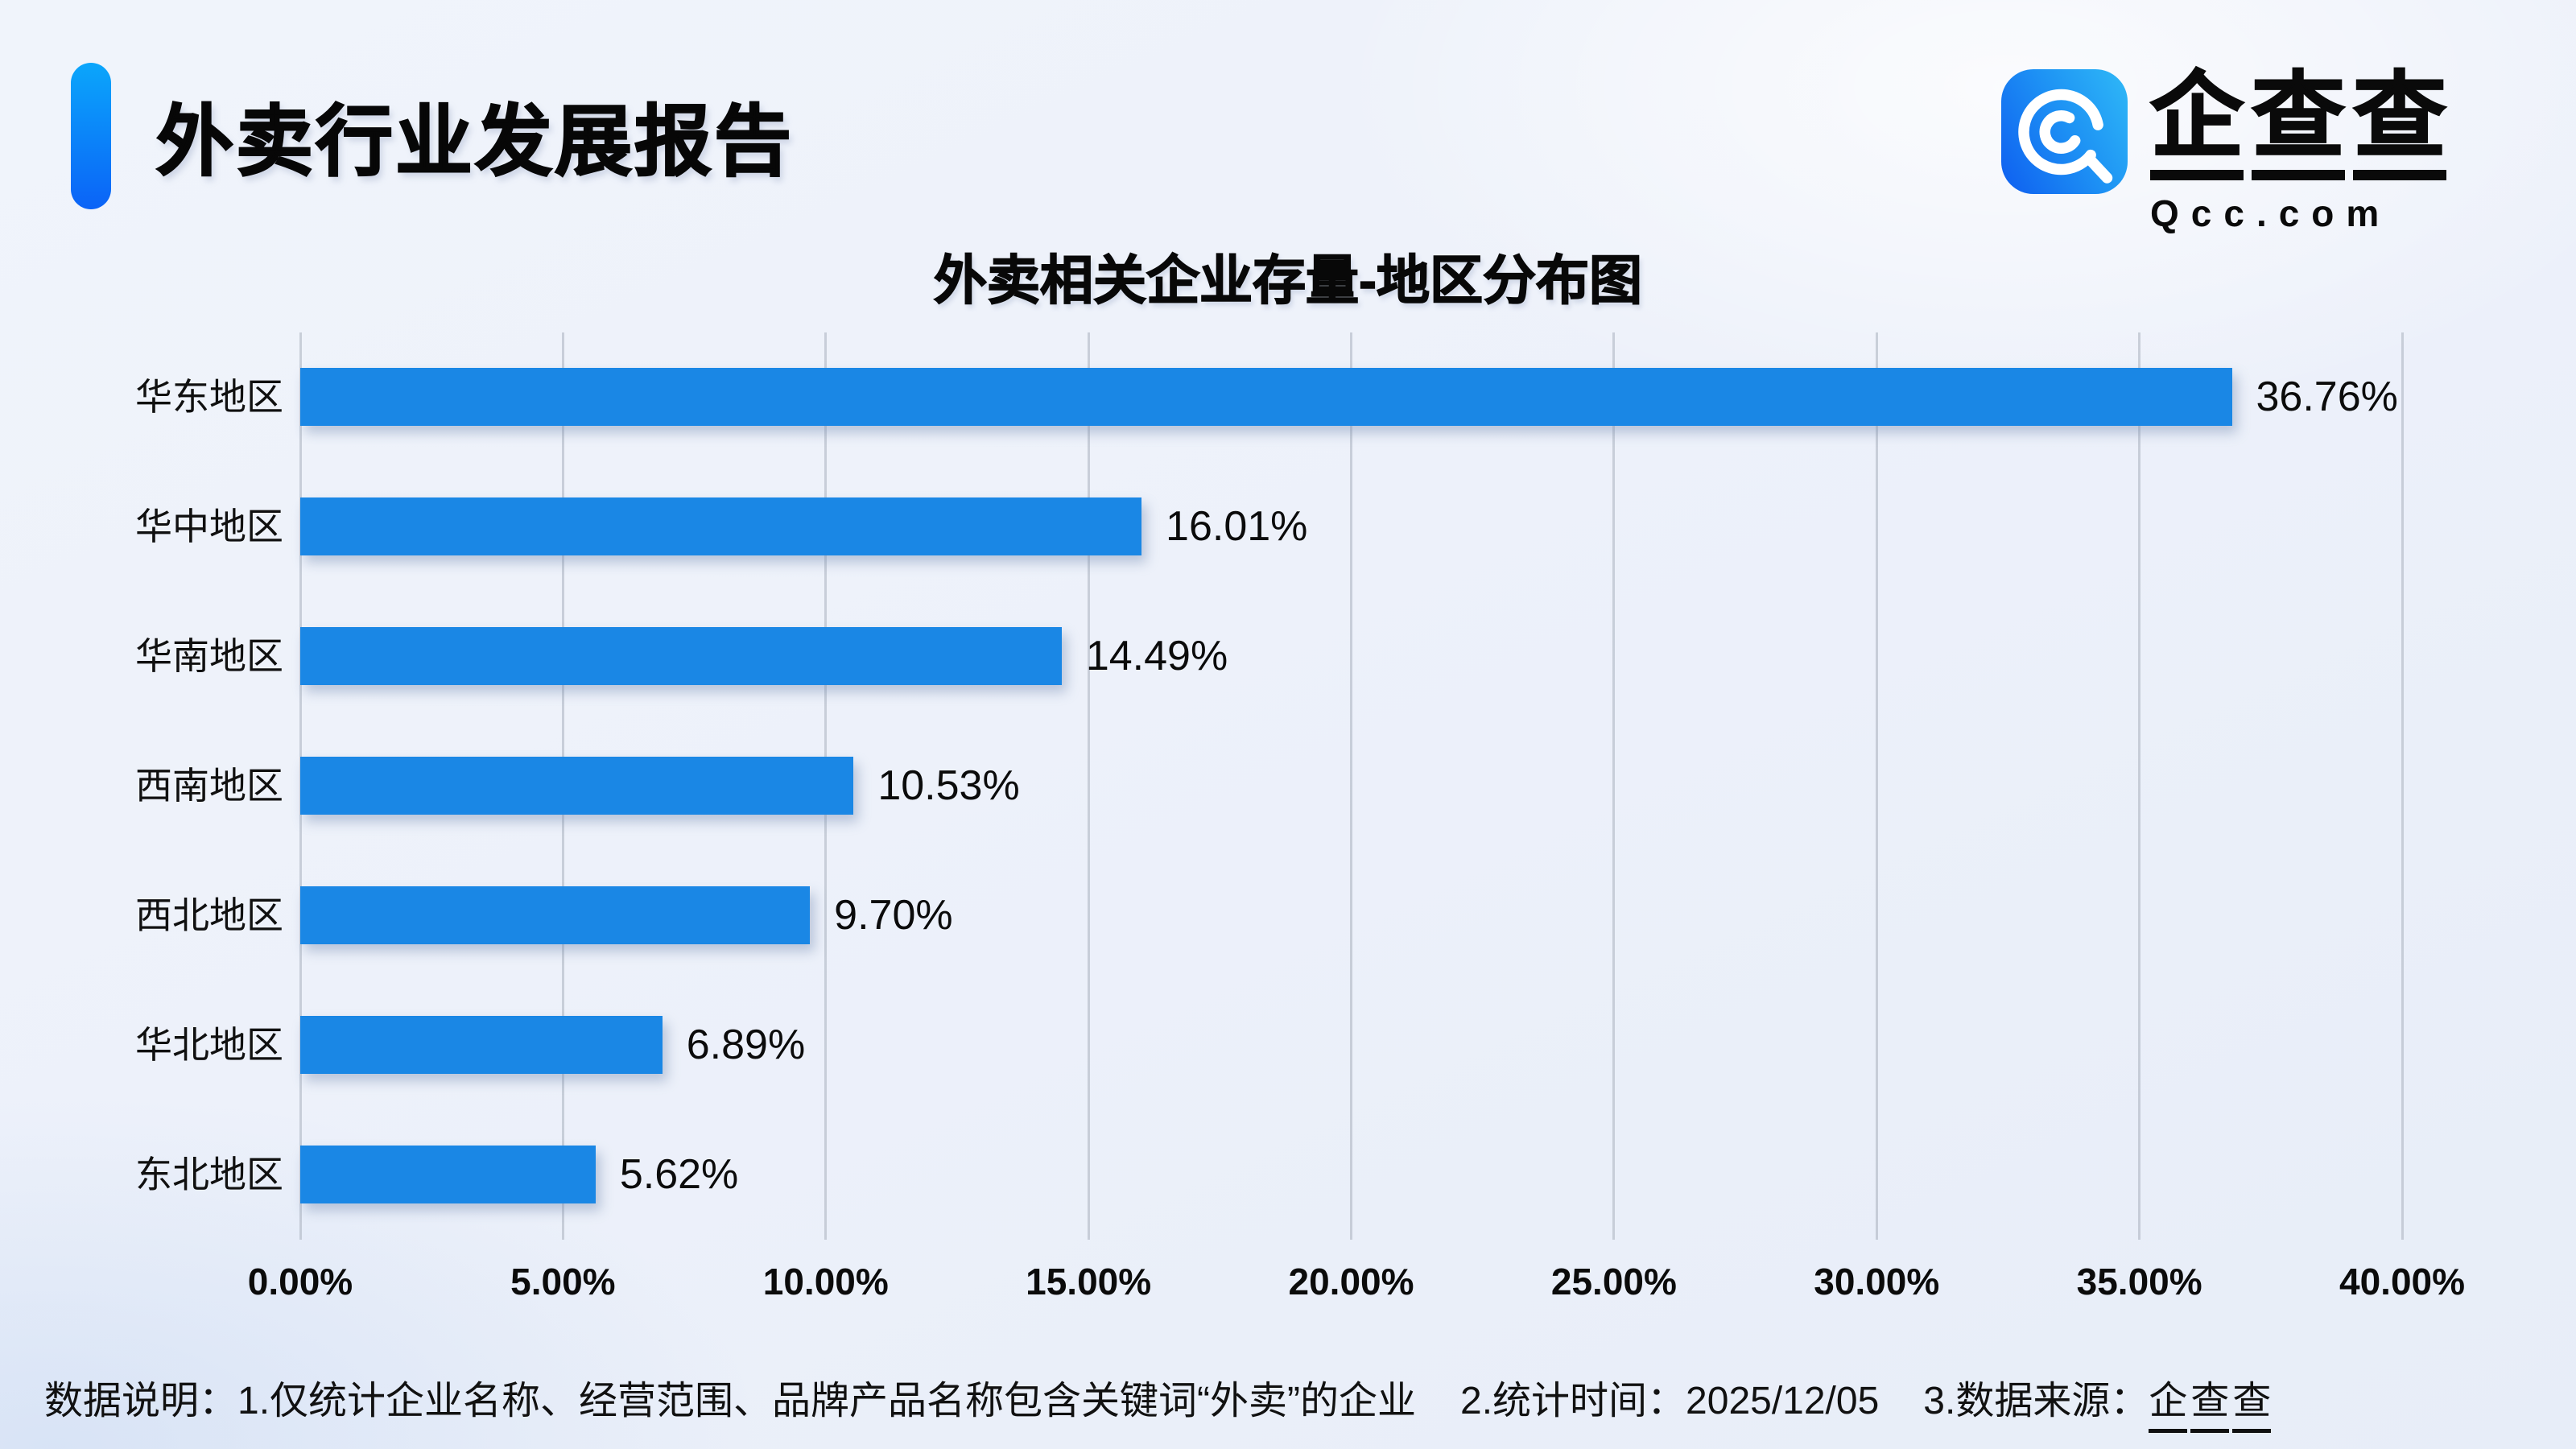 This screenshot has width=2576, height=1449. What do you see at coordinates (91, 136) in the screenshot?
I see `title-accent-bar` at bounding box center [91, 136].